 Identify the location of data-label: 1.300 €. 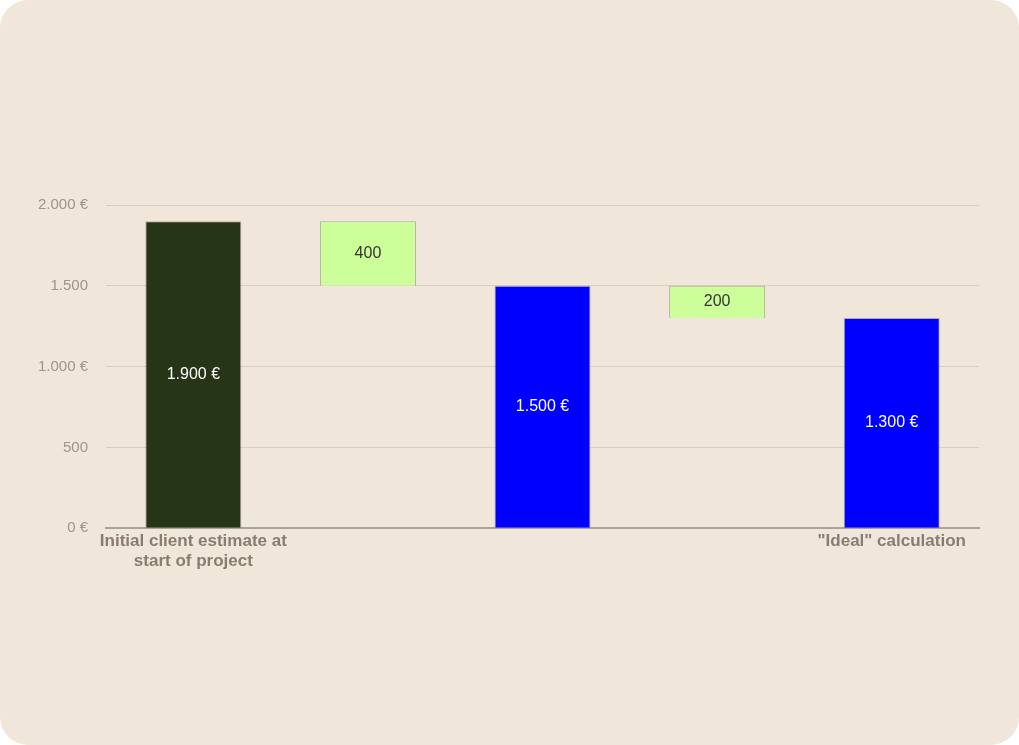
(892, 422).